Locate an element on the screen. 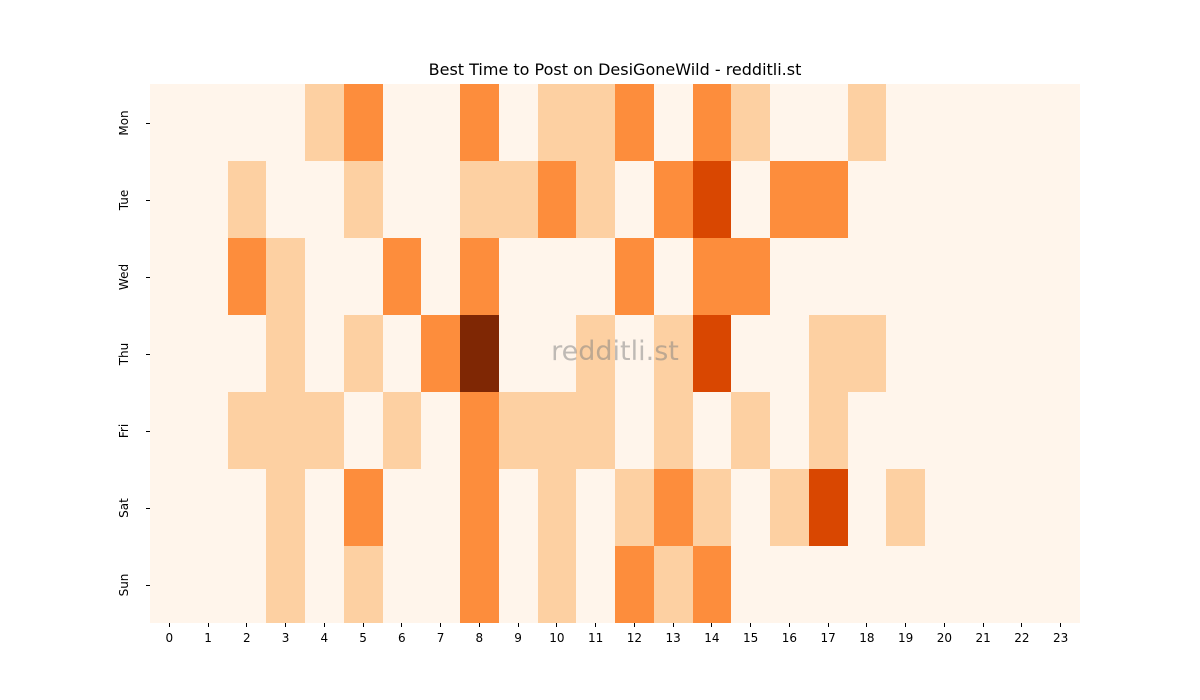 This screenshot has width=1200, height=700. x-tick-label: 15 is located at coordinates (750, 634).